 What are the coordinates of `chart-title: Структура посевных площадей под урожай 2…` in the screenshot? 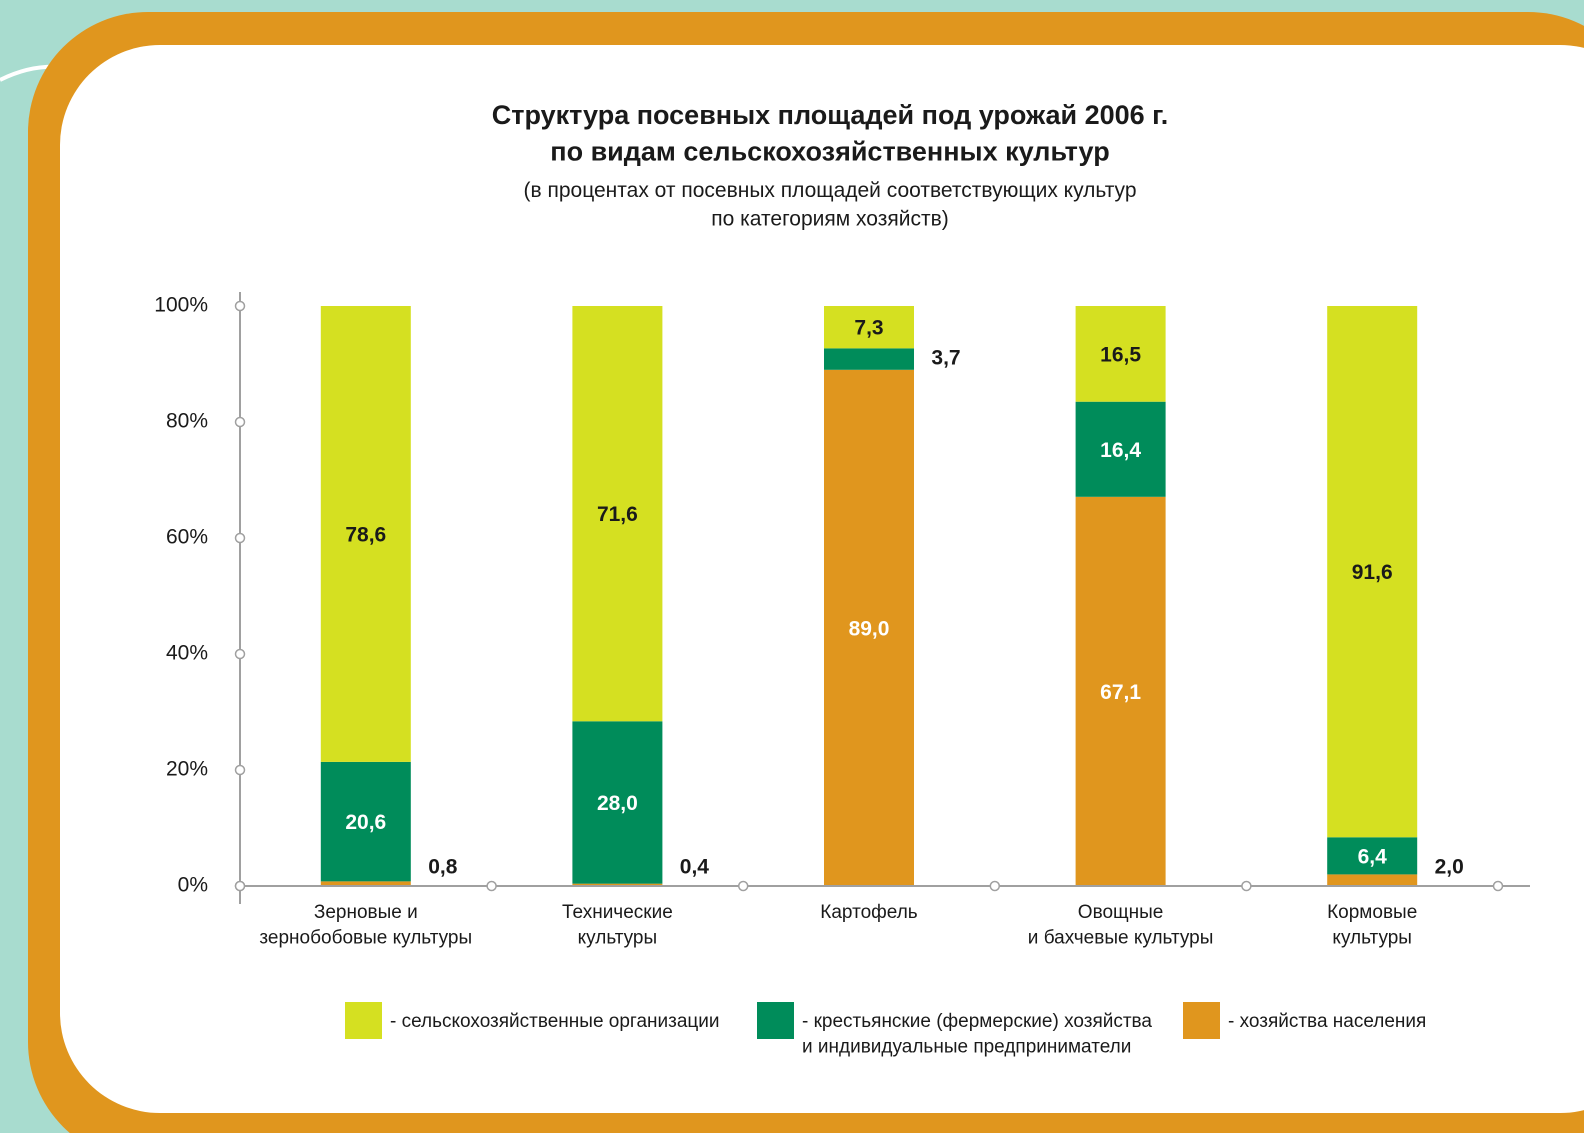 It's located at (830, 133).